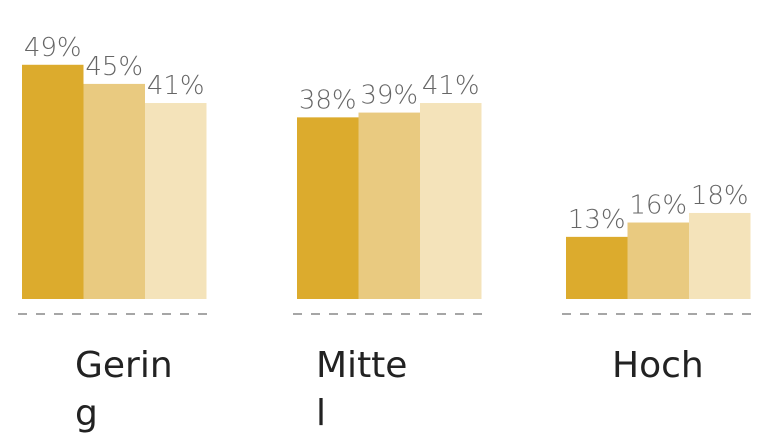  What do you see at coordinates (53, 48) in the screenshot?
I see `value-label: 49%` at bounding box center [53, 48].